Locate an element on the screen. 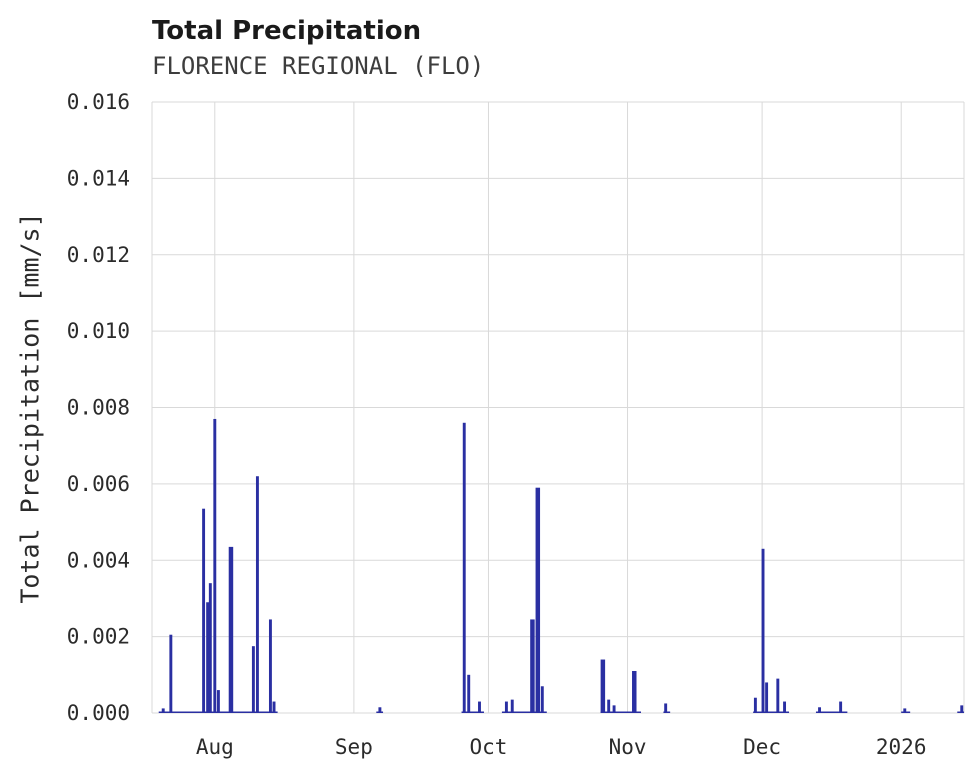 The width and height of the screenshot is (980, 780). y-tick-label: 0.008 is located at coordinates (98, 408).